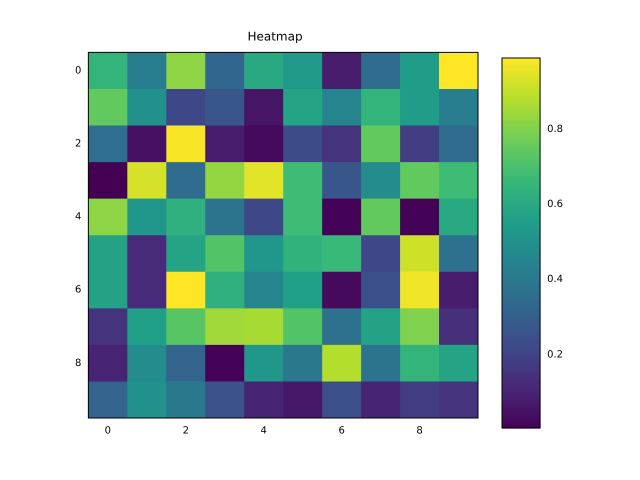  Describe the element at coordinates (555, 280) in the screenshot. I see `color-bar-label: 0.4` at that location.